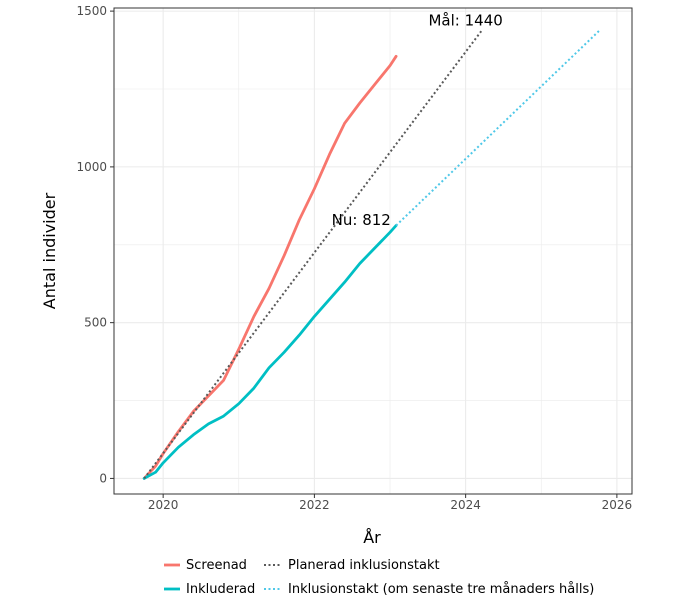 Image resolution: width=675 pixels, height=615 pixels. I want to click on y-tick-label-1000: 1000, so click(91, 167).